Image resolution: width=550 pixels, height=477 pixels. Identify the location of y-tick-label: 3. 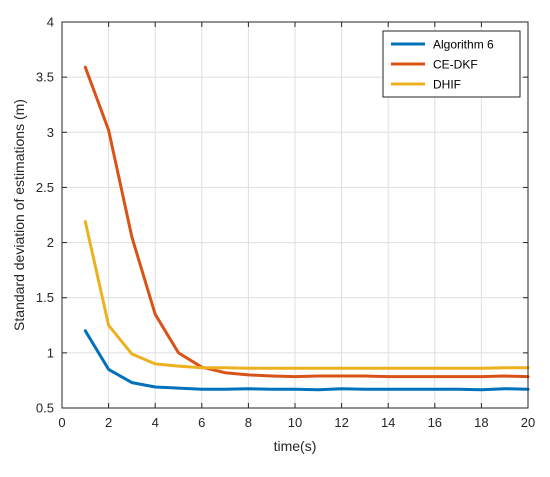
(50, 132).